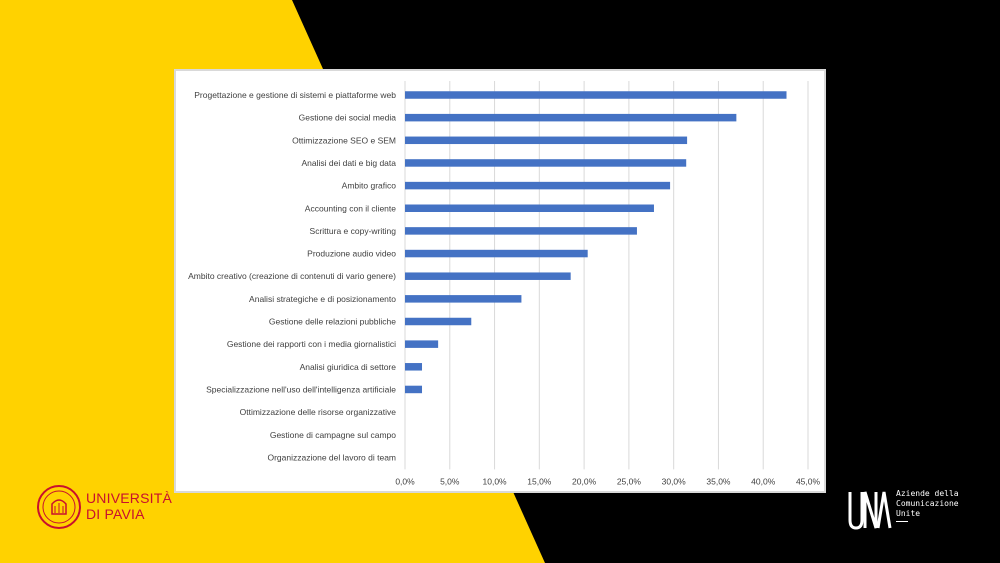  What do you see at coordinates (348, 163) in the screenshot?
I see `category-label: Analisi dei dati e big data` at bounding box center [348, 163].